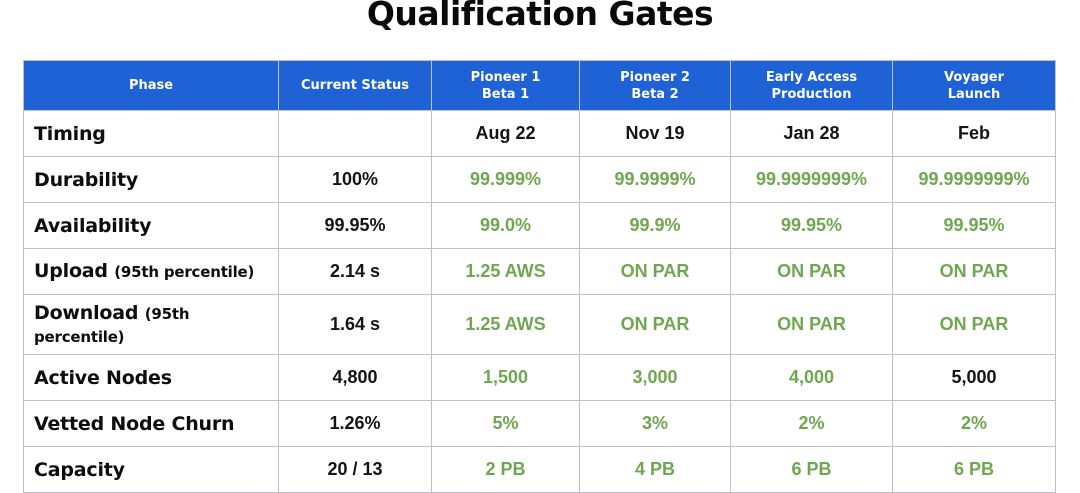  What do you see at coordinates (655, 377) in the screenshot?
I see `gate-target-cell: 3,000` at bounding box center [655, 377].